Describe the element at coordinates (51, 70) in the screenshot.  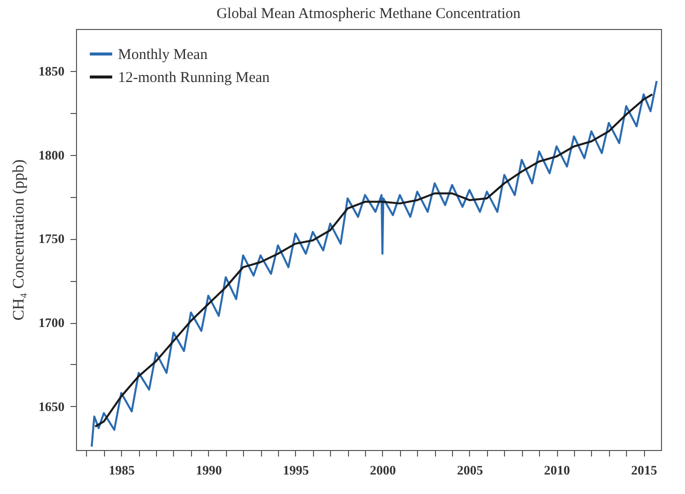
I see `y-tick-label: 1850` at that location.